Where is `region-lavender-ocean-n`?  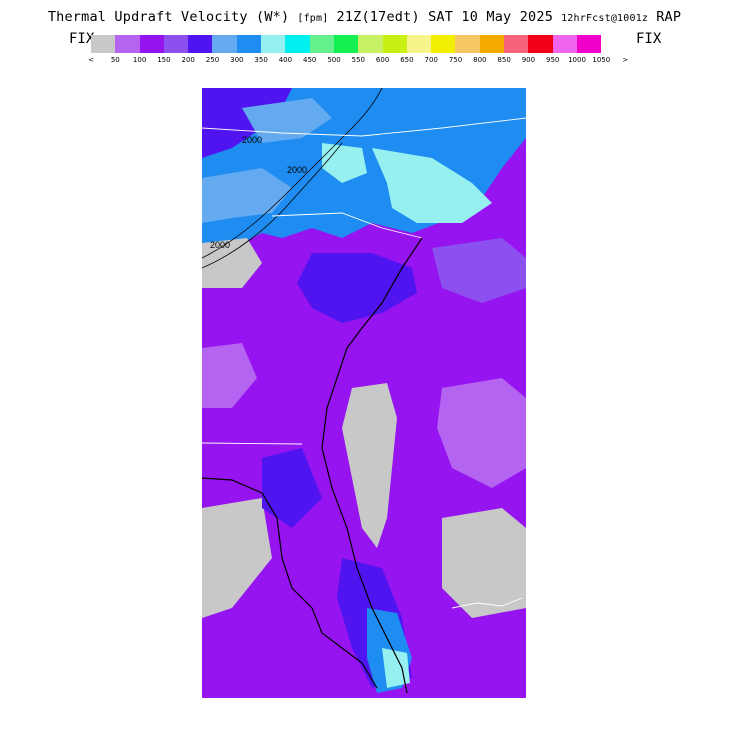
region-lavender-ocean-n is located at coordinates (479, 270).